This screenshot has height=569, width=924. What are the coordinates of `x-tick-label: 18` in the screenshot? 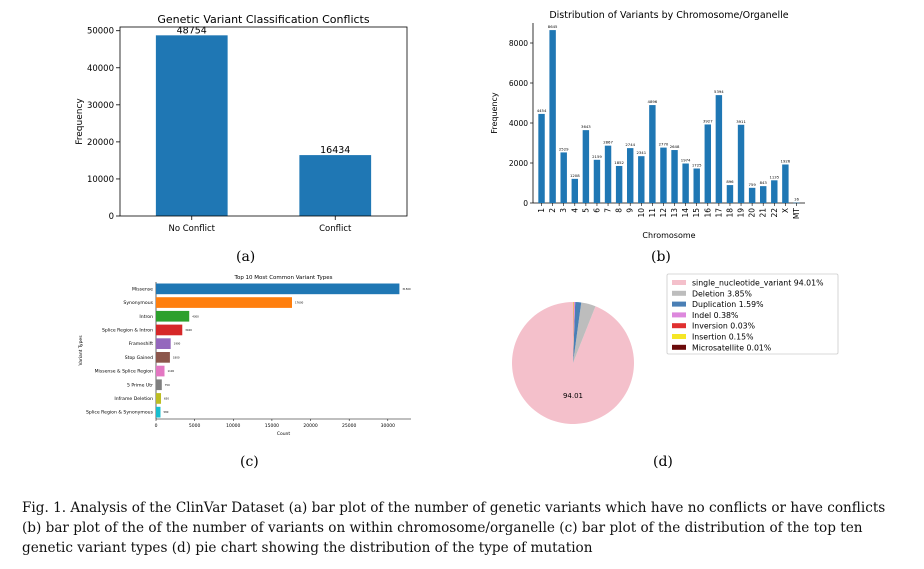 It's located at (729, 213).